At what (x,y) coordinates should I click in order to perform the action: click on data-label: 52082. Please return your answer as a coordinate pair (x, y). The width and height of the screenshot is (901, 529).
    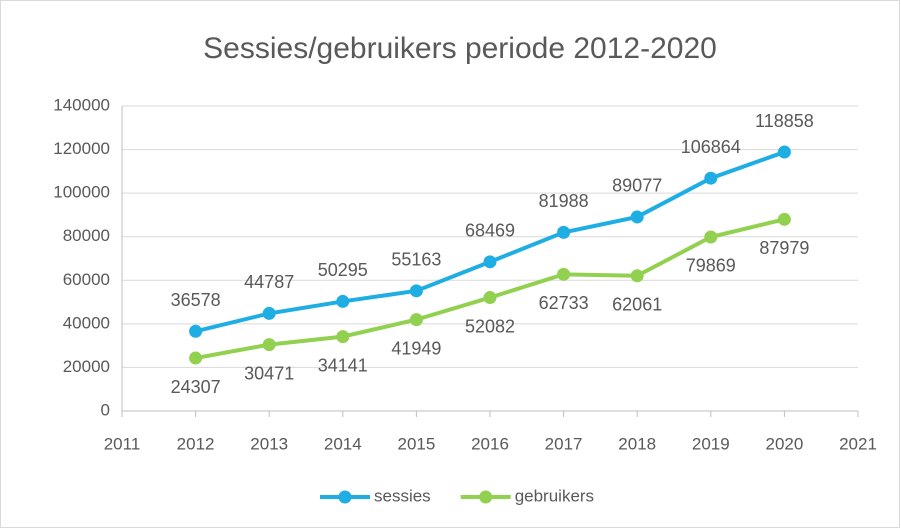
    Looking at the image, I should click on (490, 326).